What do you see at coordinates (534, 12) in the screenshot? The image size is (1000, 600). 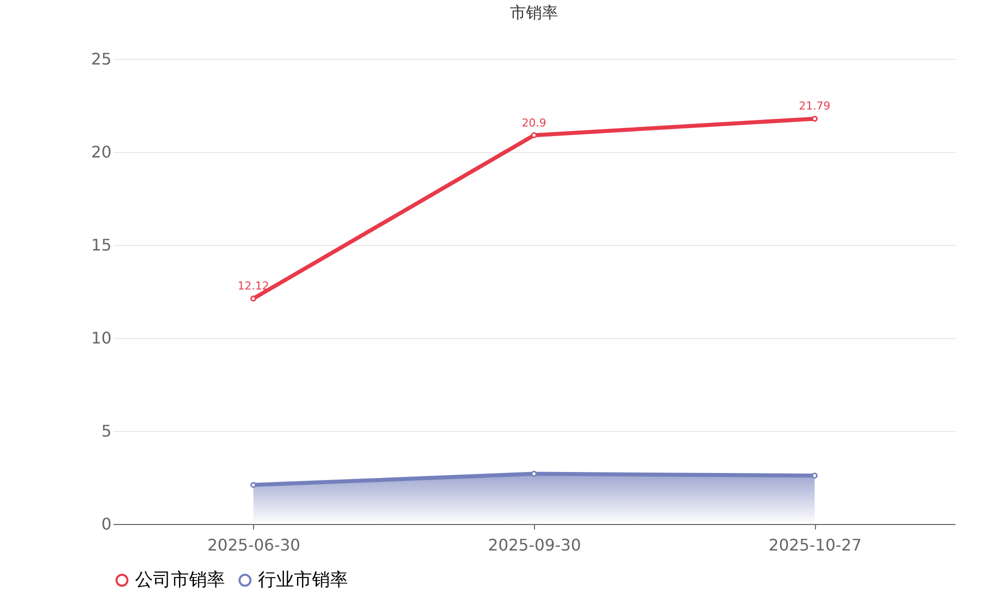 I see `chart-title: 市销率` at bounding box center [534, 12].